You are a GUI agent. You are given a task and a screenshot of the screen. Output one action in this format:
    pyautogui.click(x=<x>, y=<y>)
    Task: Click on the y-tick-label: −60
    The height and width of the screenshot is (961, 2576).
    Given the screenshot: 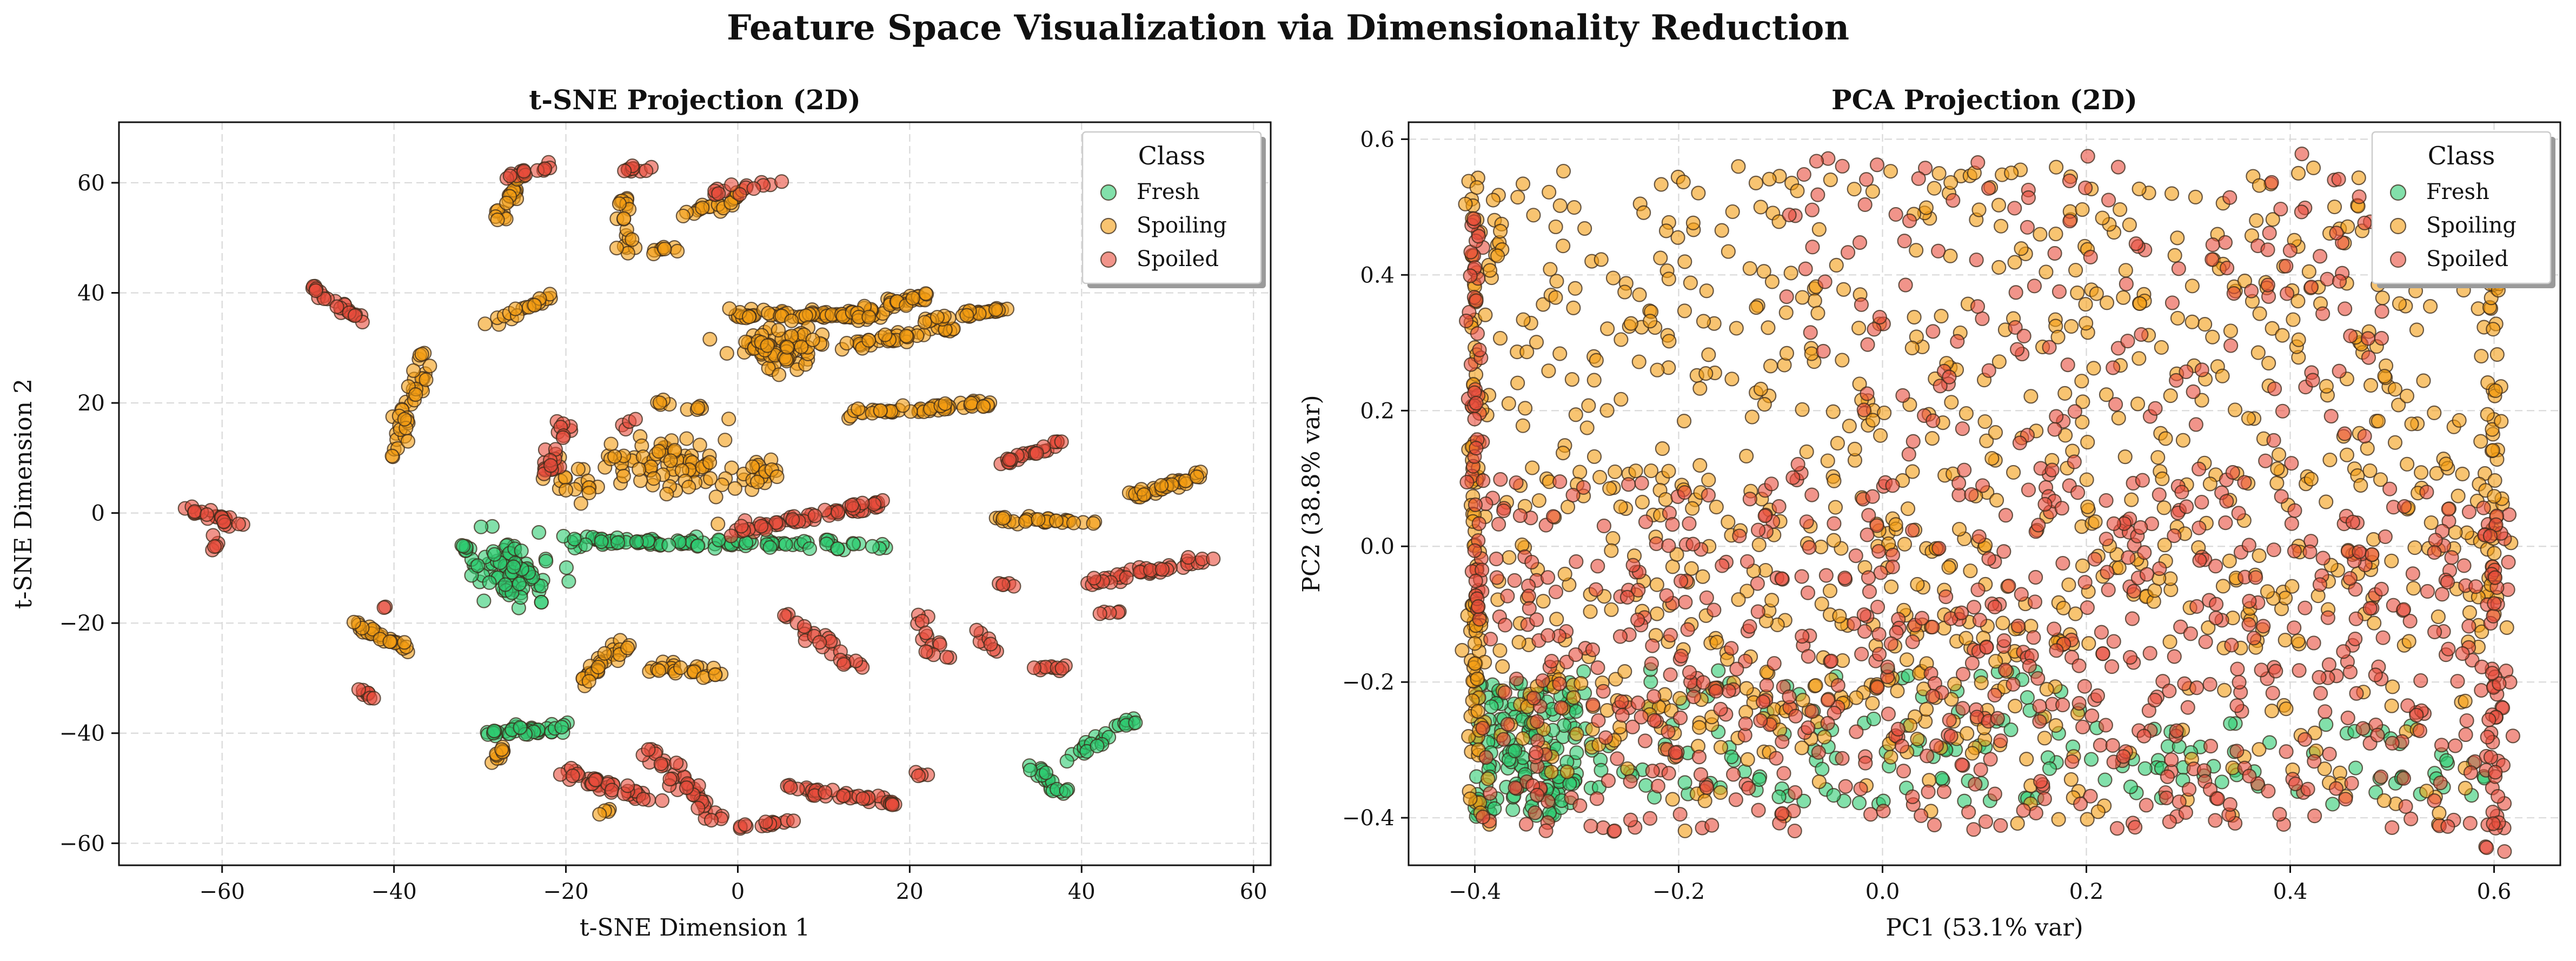 What is the action you would take?
    pyautogui.click(x=82, y=843)
    